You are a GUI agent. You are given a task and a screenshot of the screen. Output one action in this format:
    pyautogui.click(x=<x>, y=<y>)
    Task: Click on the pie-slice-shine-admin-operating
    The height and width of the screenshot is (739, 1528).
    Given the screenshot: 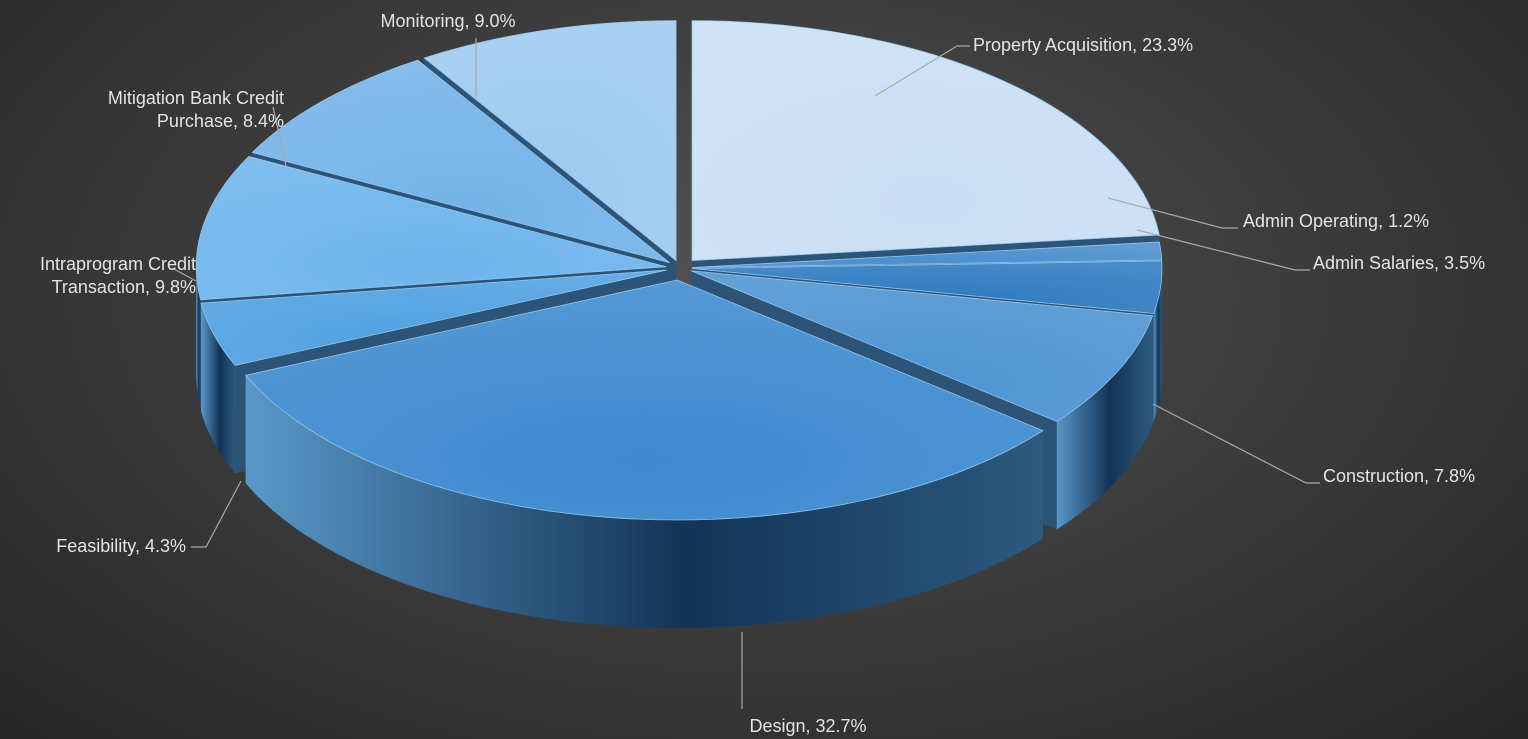 What is the action you would take?
    pyautogui.click(x=926, y=254)
    